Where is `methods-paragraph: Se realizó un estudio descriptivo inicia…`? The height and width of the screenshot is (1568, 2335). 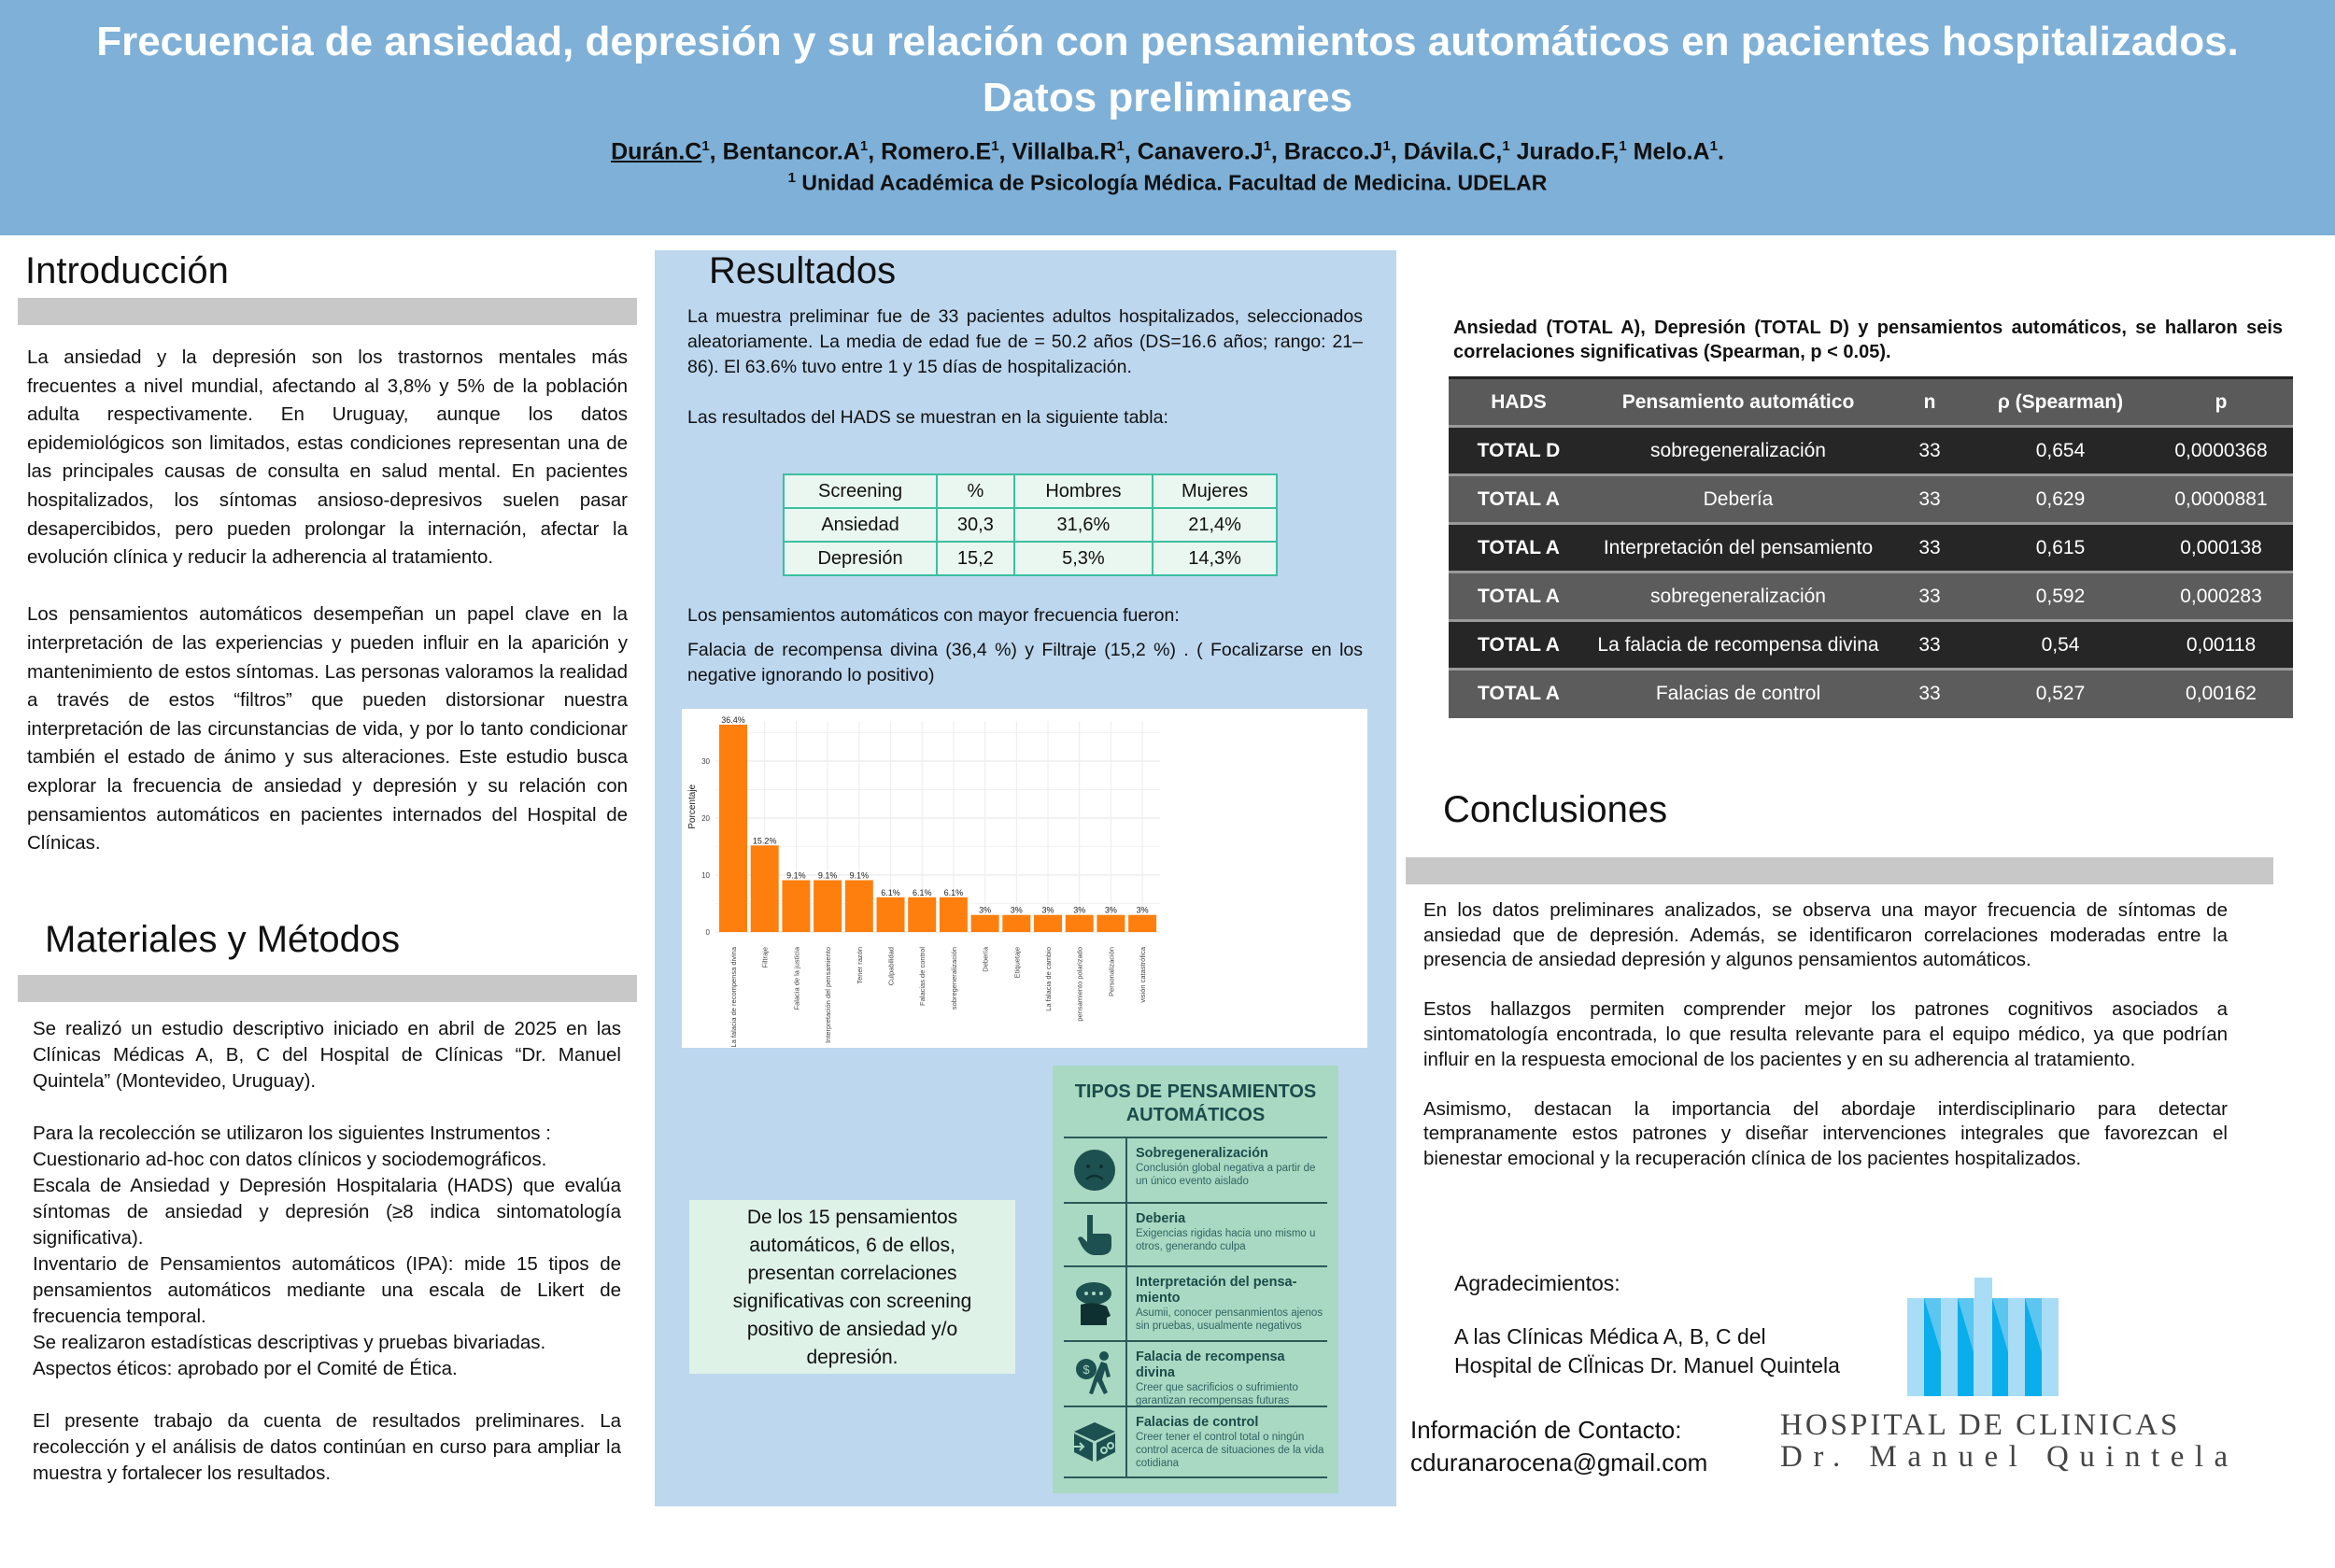
methods-paragraph: Se realizó un estudio descriptivo inicia… is located at coordinates (327, 1055).